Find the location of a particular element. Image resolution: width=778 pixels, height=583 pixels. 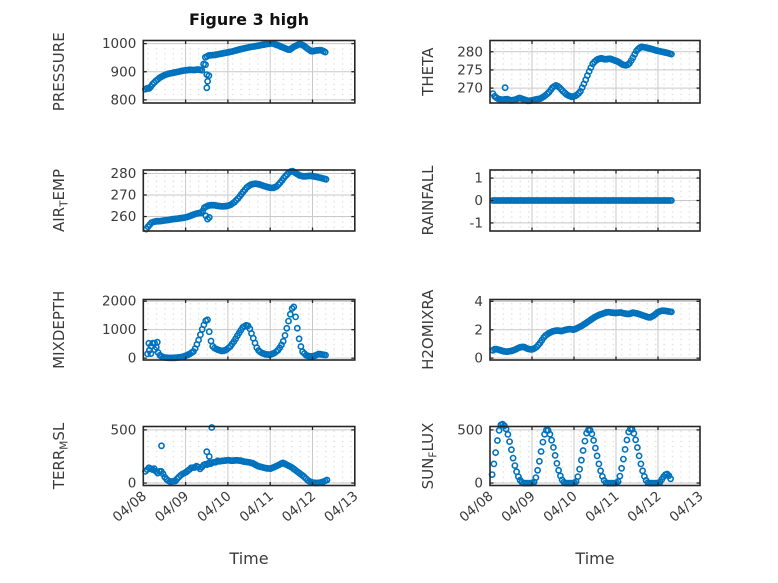

ylabel-pressure: PRESSURE is located at coordinates (59, 71).